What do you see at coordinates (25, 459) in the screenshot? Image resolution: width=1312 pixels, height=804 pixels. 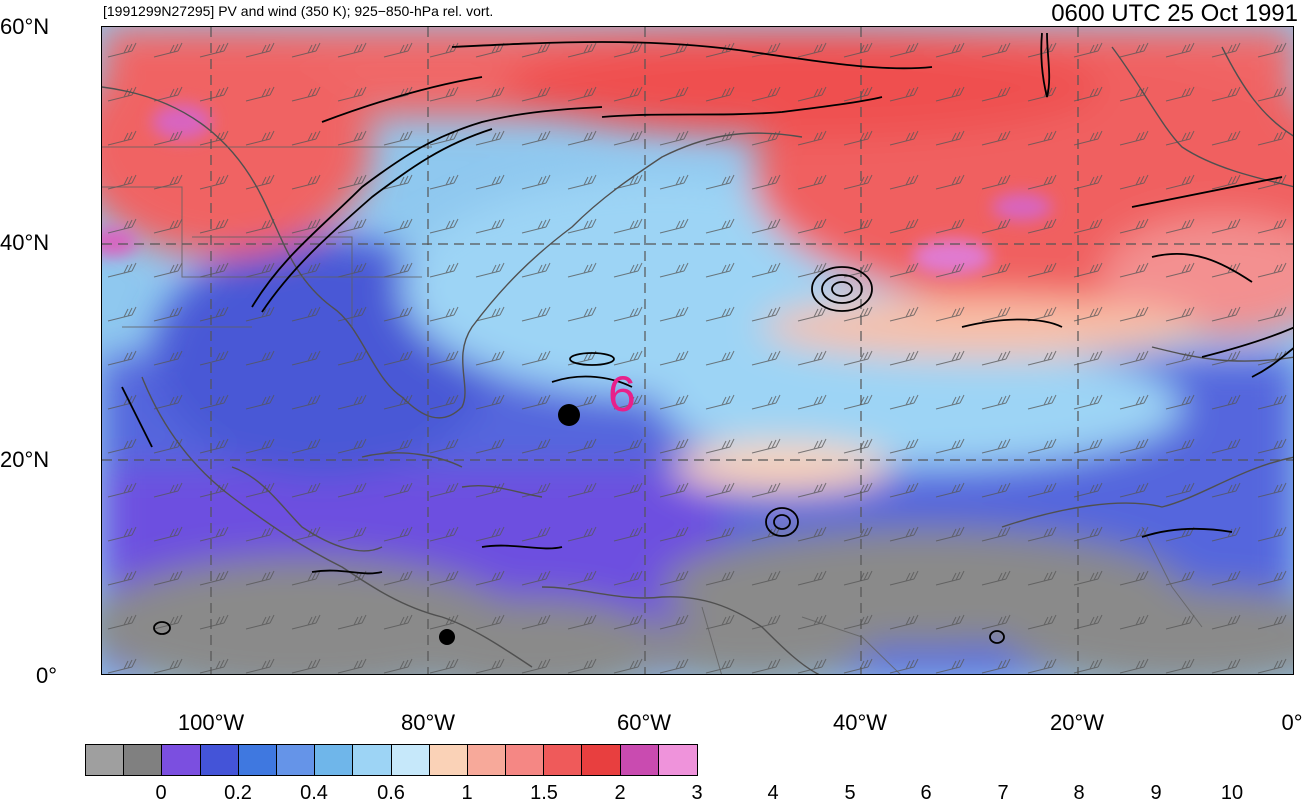 I see `lat-label-20n: 20°N` at bounding box center [25, 459].